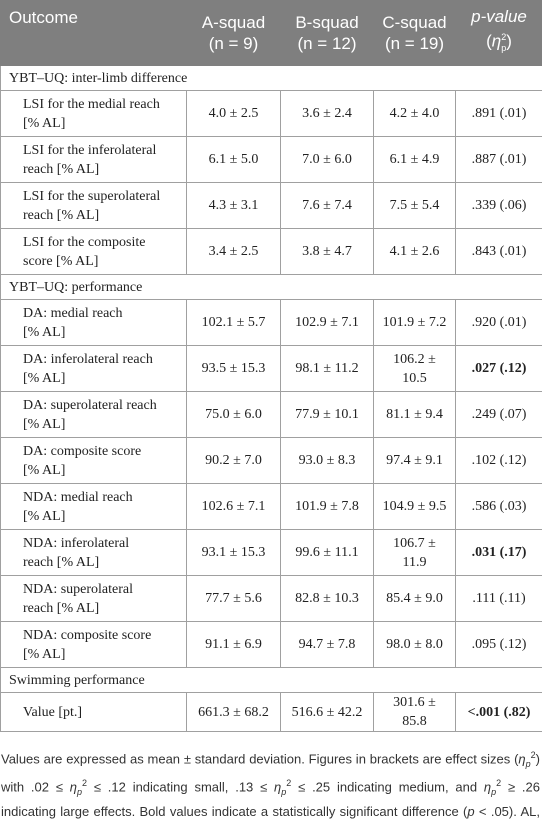  Describe the element at coordinates (327, 322) in the screenshot. I see `value-cell: 102.9 ± 7.1` at that location.